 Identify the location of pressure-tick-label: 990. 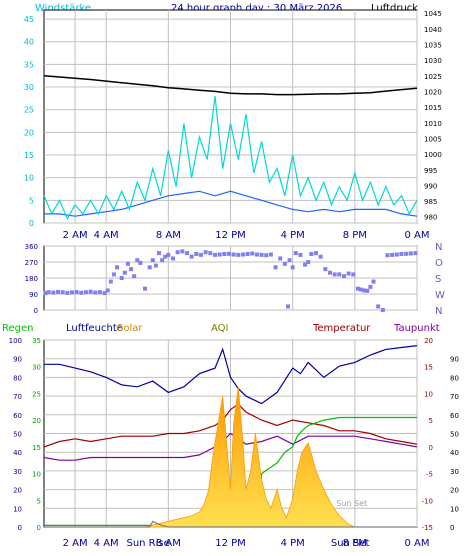
(430, 186).